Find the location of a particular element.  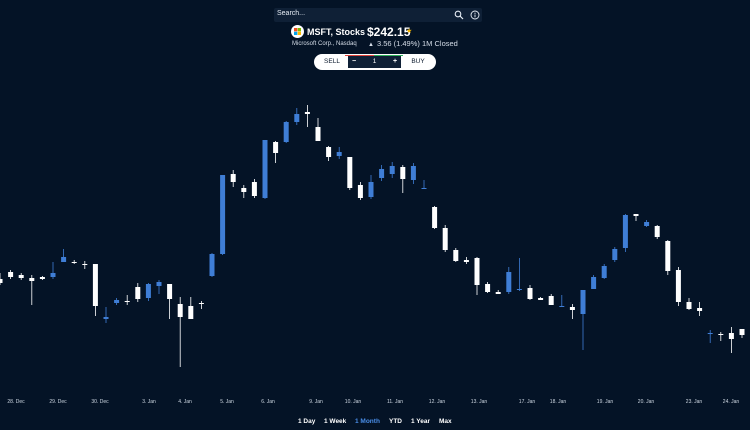

x-tick-label: 11. Jan is located at coordinates (395, 402).